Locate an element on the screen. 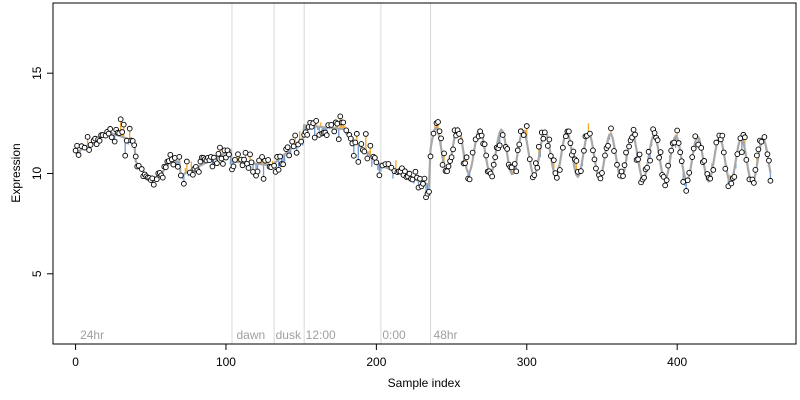 Image resolution: width=800 pixels, height=400 pixels. x-tick-label-3: 300 is located at coordinates (527, 362).